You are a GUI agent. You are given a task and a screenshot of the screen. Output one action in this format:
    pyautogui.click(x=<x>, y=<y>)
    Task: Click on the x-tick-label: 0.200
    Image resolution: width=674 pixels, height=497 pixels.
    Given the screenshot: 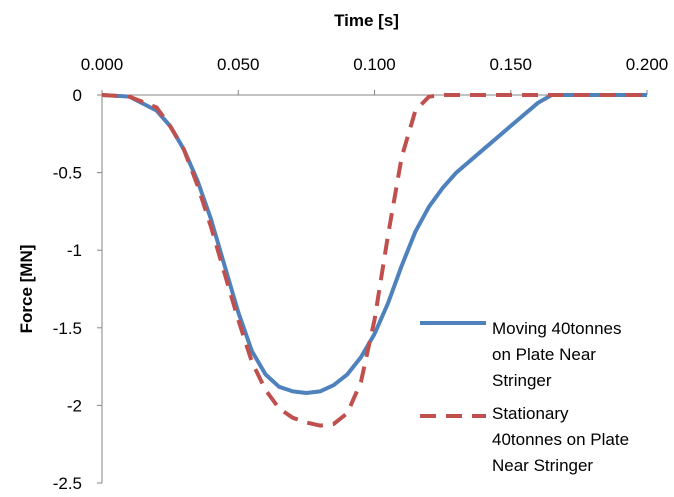 What is the action you would take?
    pyautogui.click(x=647, y=64)
    